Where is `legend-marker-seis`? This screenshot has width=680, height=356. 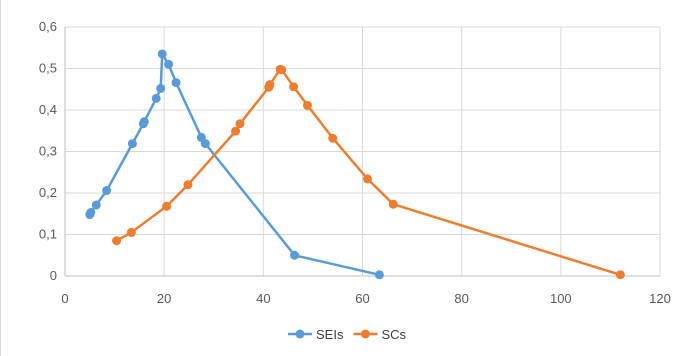 legend-marker-seis is located at coordinates (300, 334).